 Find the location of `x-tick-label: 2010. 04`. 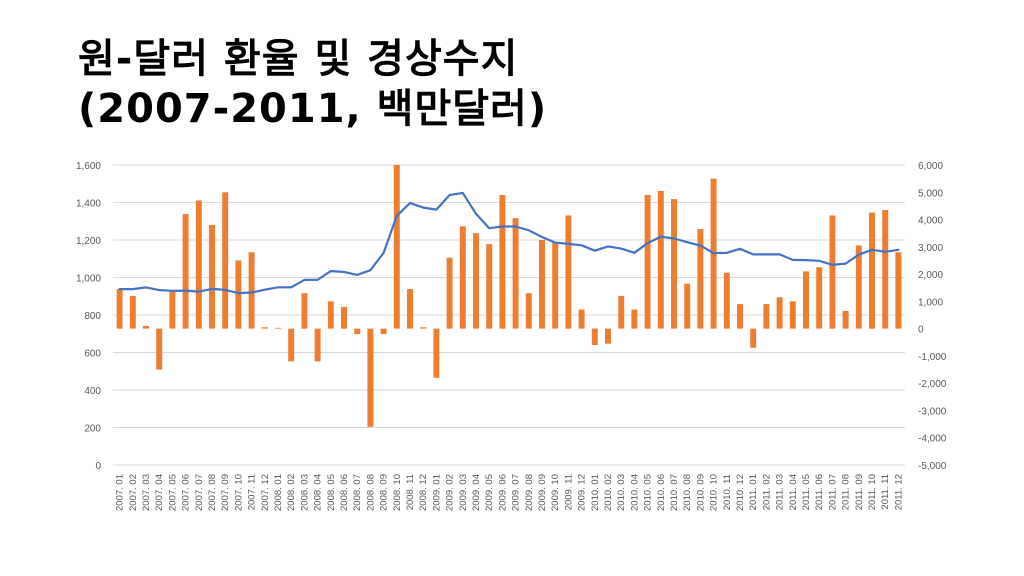

x-tick-label: 2010. 04 is located at coordinates (634, 492).